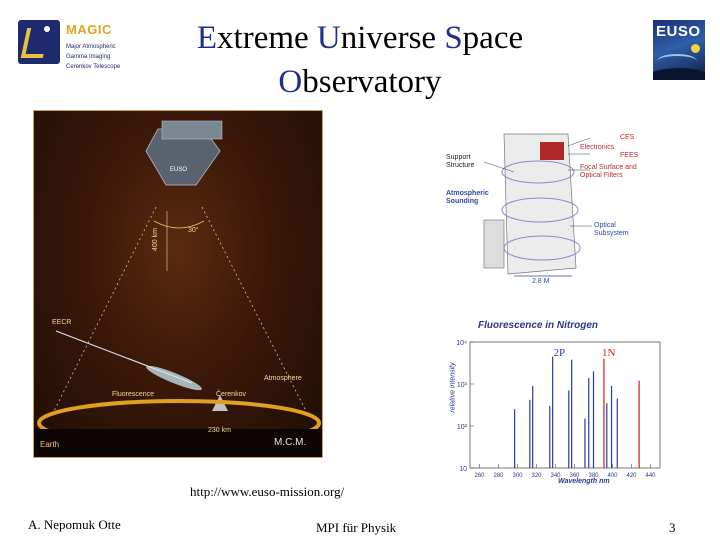 Image resolution: width=720 pixels, height=540 pixels. Describe the element at coordinates (608, 171) in the screenshot. I see `focal-surface-label: Focal Surface and Optical Filters` at that location.